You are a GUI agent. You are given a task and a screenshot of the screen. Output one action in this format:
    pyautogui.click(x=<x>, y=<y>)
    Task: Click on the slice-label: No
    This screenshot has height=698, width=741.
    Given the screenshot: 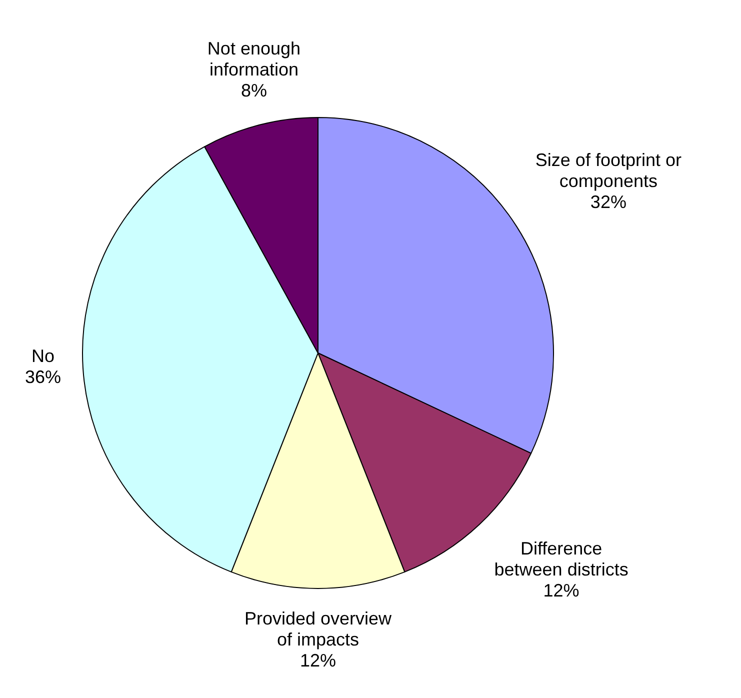 What is the action you would take?
    pyautogui.click(x=43, y=356)
    